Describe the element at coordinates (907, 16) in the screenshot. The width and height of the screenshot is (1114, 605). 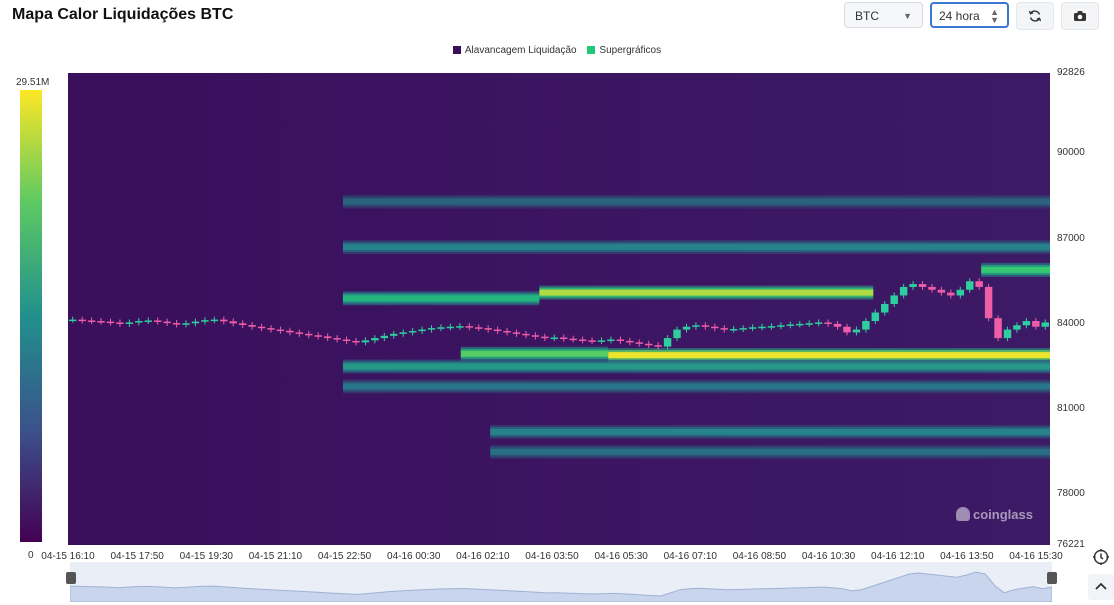
I see `chevron-down-icon: ▼` at that location.